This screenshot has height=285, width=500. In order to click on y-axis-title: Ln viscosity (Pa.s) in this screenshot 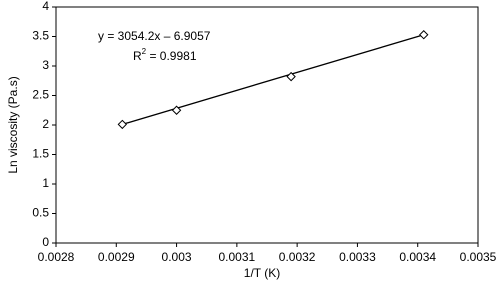, I will do `click(13, 124)`.